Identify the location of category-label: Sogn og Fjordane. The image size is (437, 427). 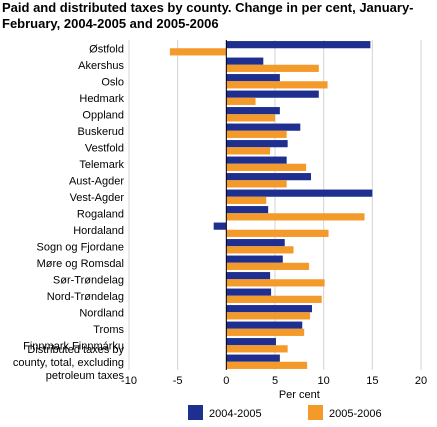
(80, 247).